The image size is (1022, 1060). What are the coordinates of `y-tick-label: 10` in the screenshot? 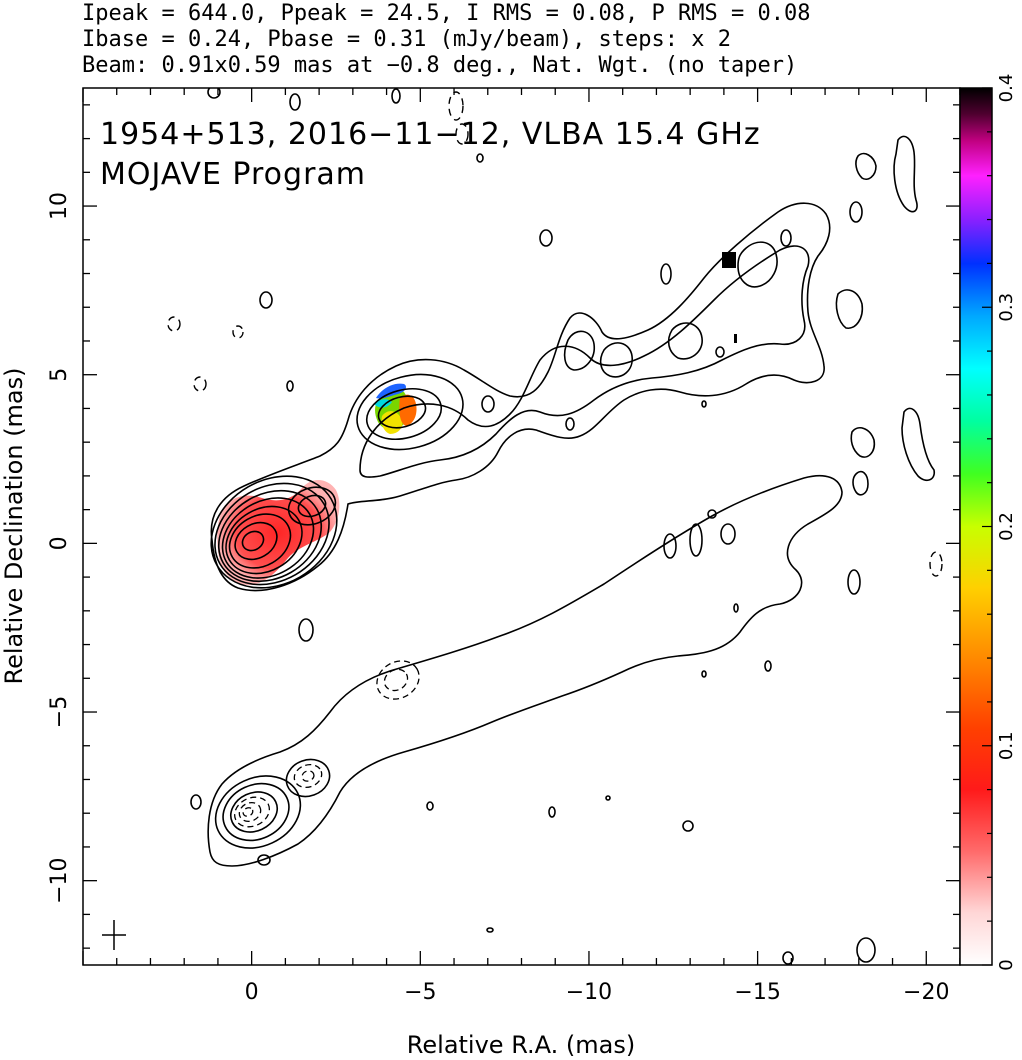 It's located at (59, 206).